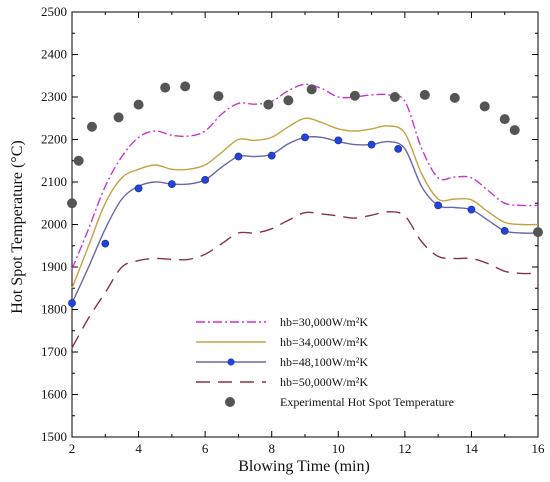  I want to click on legend-item: hb=48,100W/m²K, so click(282, 362).